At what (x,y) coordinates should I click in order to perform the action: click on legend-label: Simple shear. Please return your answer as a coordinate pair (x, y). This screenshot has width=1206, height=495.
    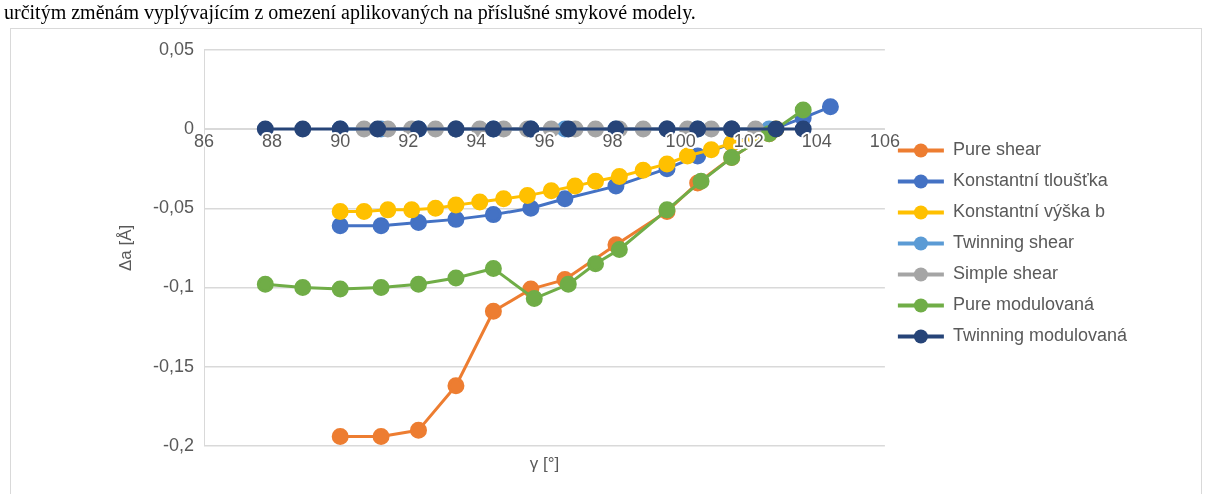
    Looking at the image, I should click on (1005, 273).